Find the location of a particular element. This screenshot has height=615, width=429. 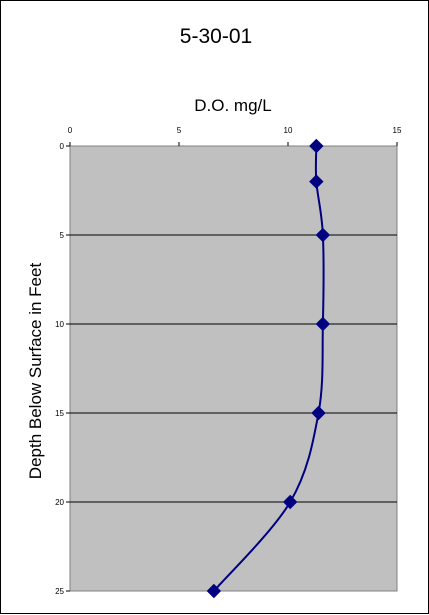

x-tick-label-10: 10 is located at coordinates (288, 130).